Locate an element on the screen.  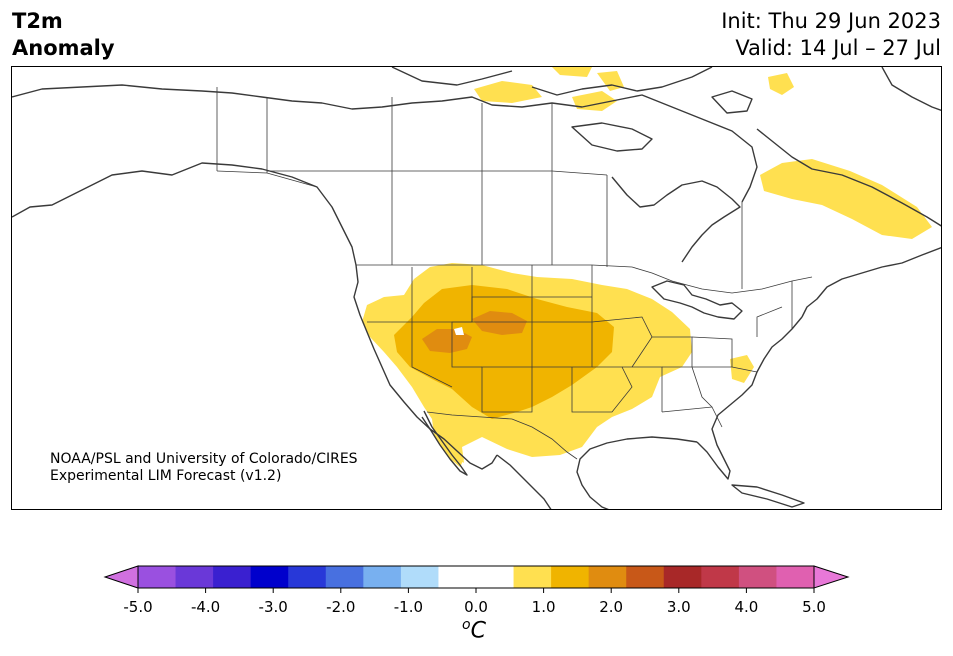
anomaly-weak-arctic3 is located at coordinates (572, 72).